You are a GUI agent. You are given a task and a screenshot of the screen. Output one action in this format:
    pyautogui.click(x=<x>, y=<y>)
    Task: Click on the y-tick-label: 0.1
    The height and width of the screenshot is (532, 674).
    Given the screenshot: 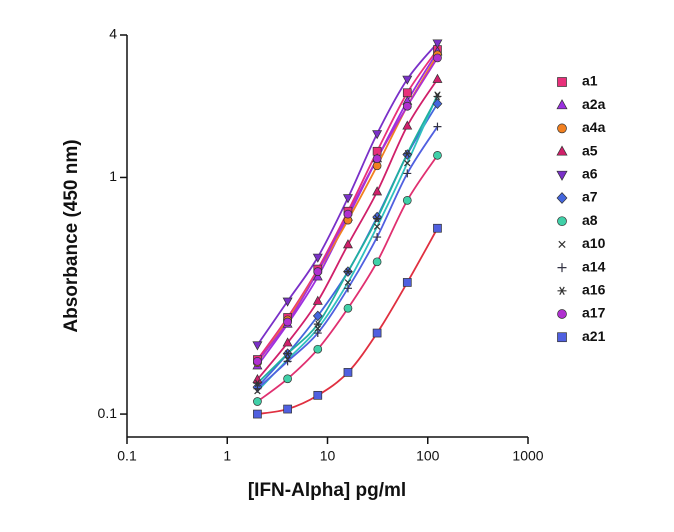 What is the action you would take?
    pyautogui.click(x=108, y=413)
    